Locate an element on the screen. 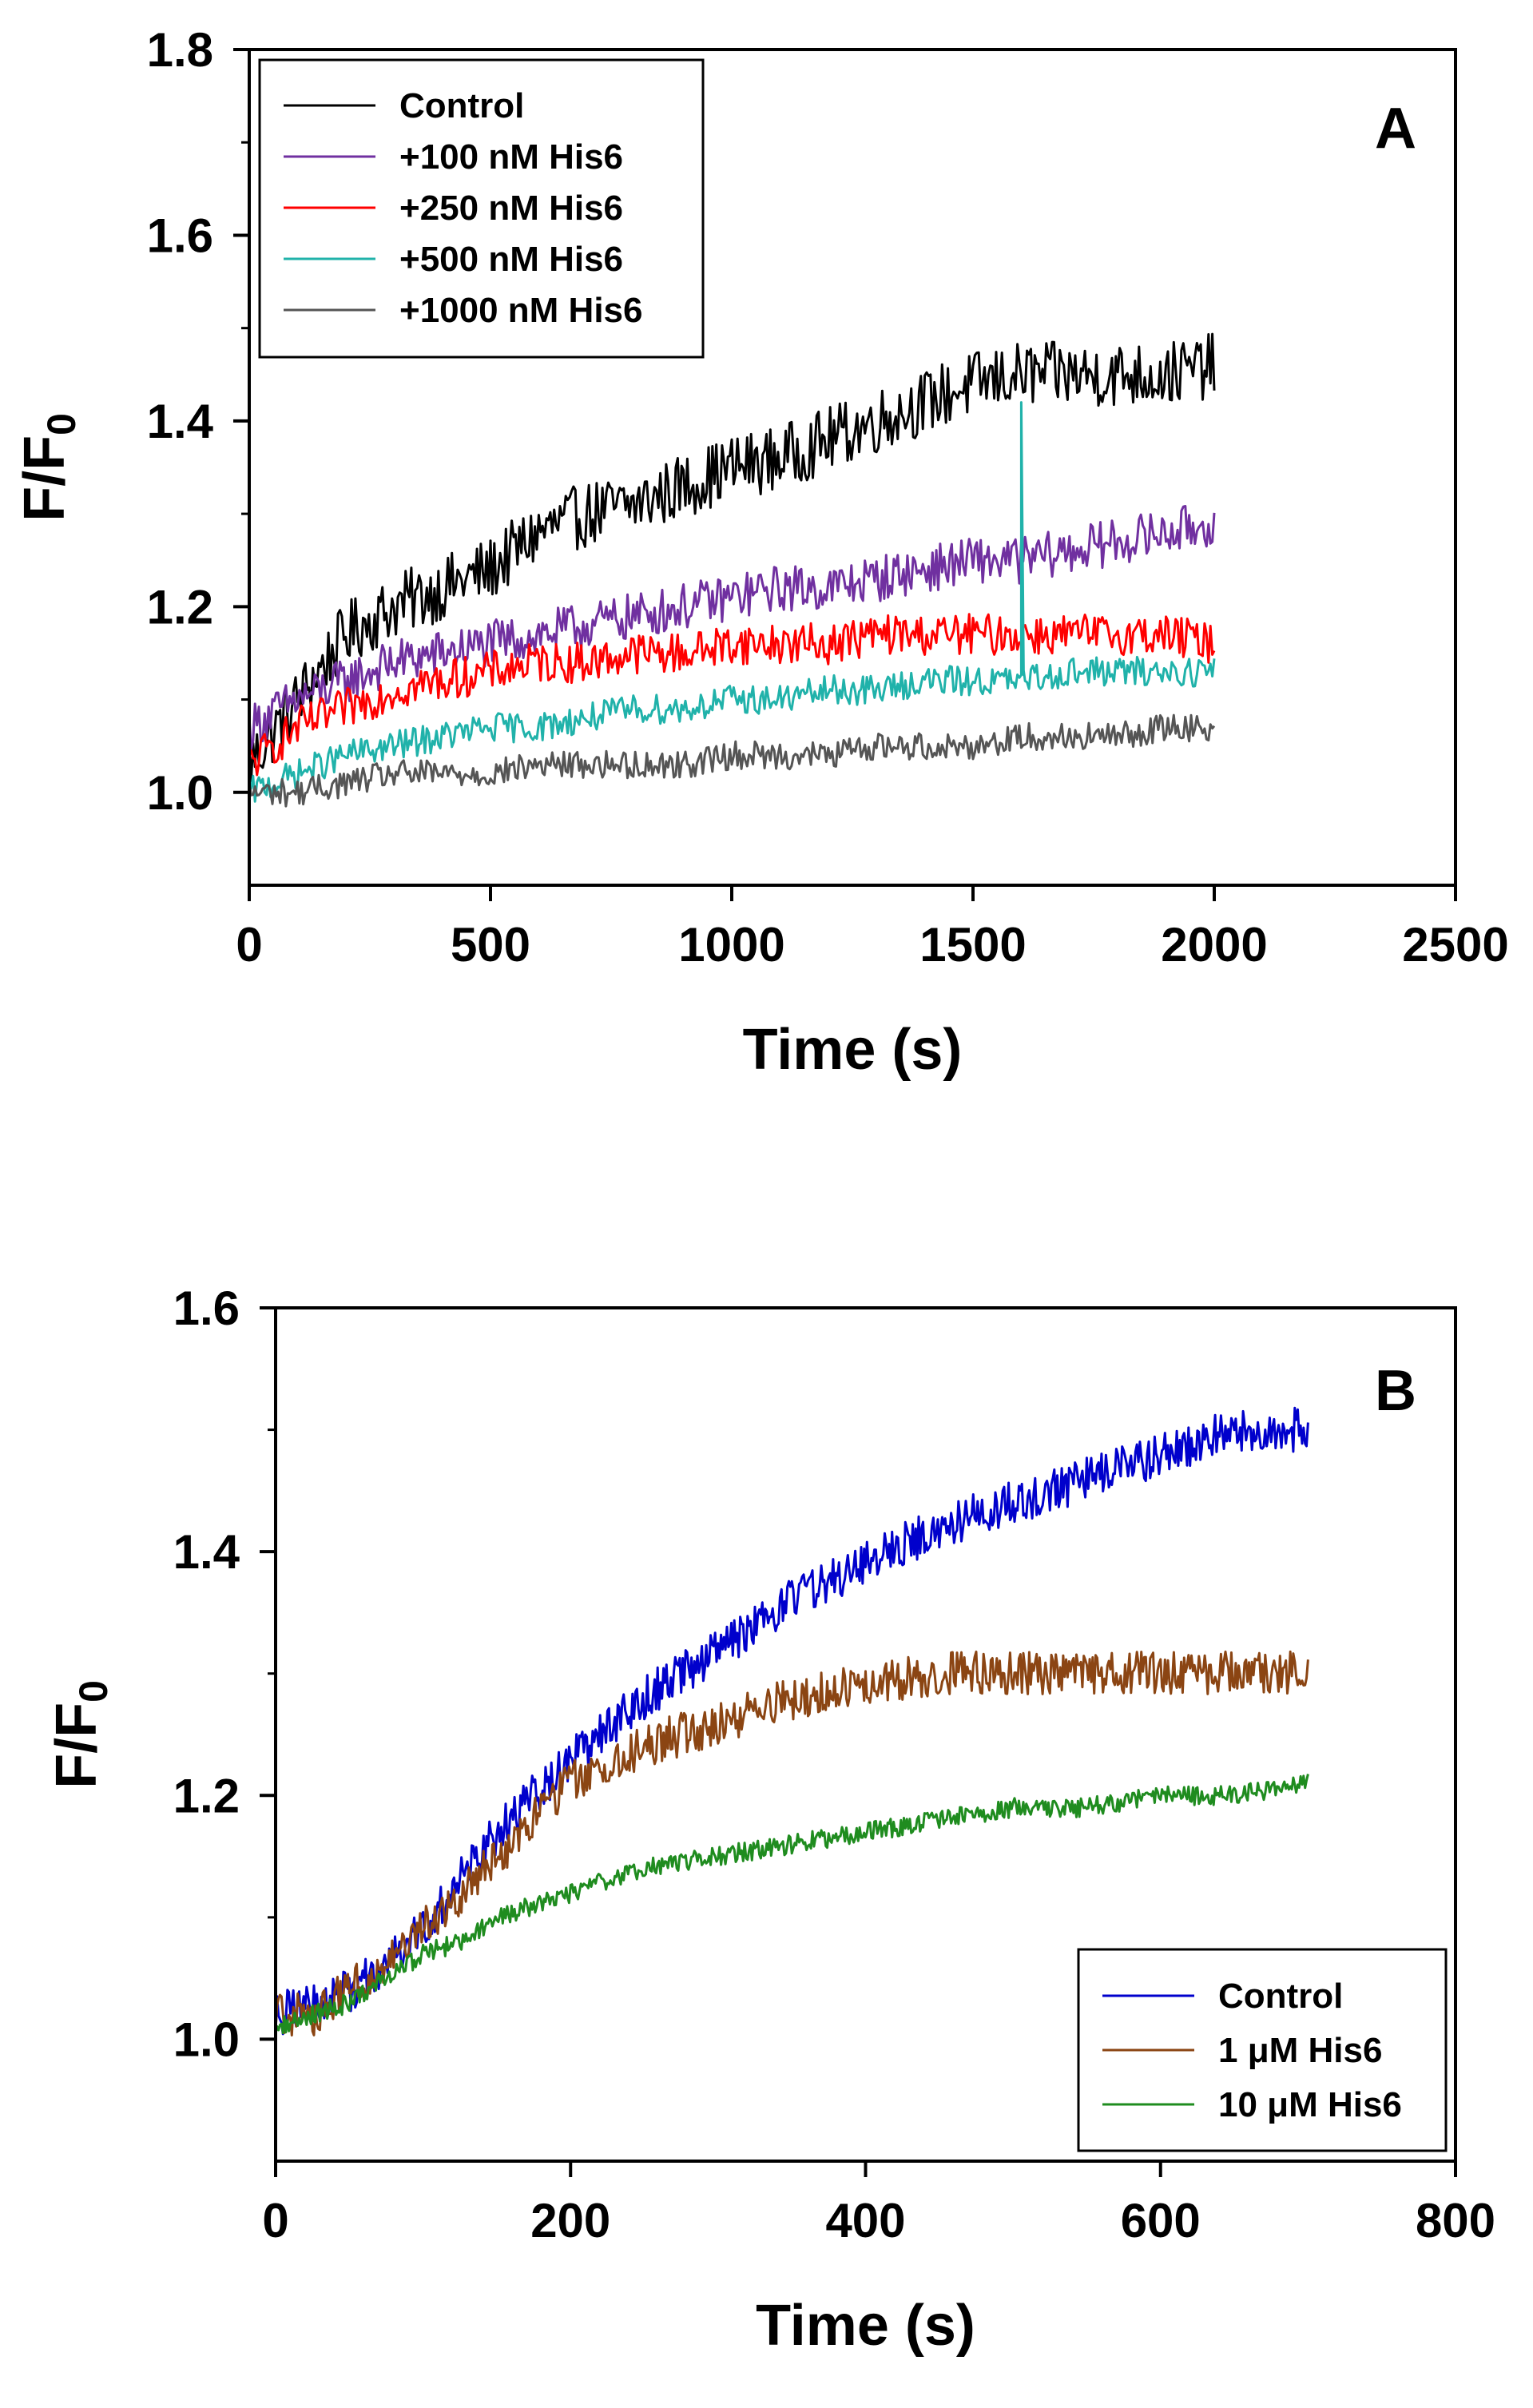 This screenshot has width=1533, height=2408. panel-b-legend: Control 1 μM His6 10 μM His6 is located at coordinates (1262, 2050).